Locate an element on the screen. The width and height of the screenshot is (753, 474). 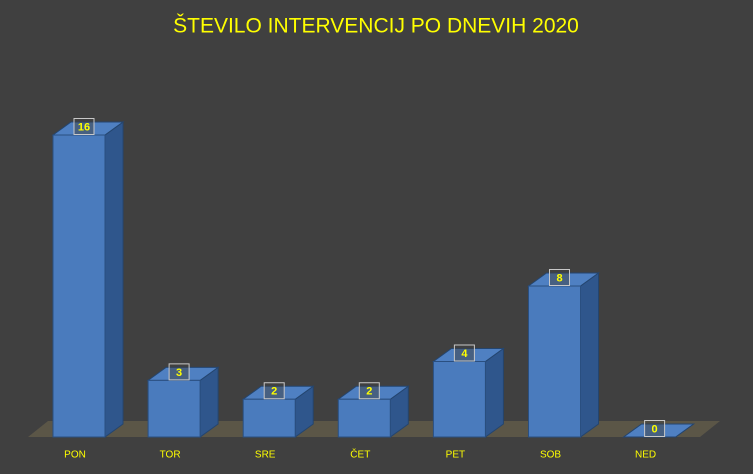
value-label: 8 is located at coordinates (559, 278).